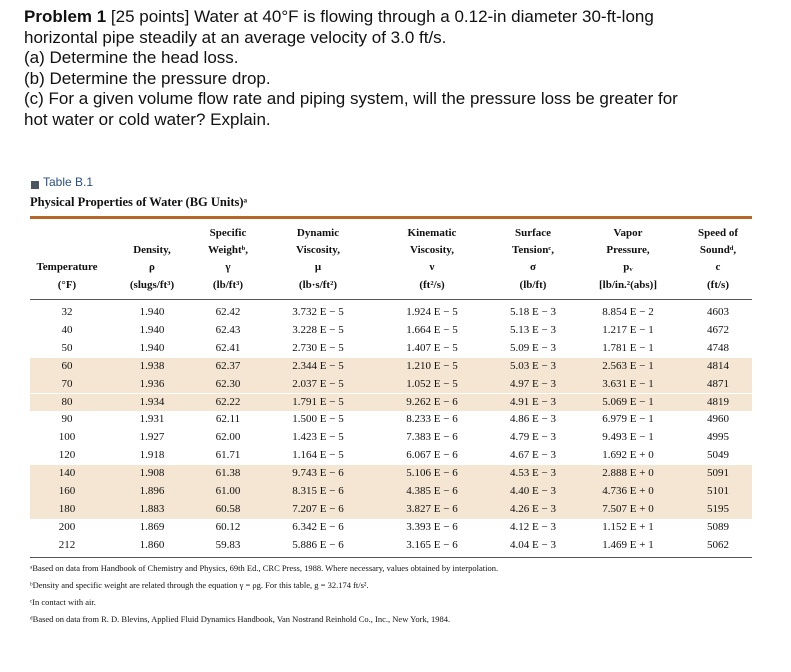  What do you see at coordinates (533, 250) in the screenshot?
I see `column-header: Tensionᶜ,` at bounding box center [533, 250].